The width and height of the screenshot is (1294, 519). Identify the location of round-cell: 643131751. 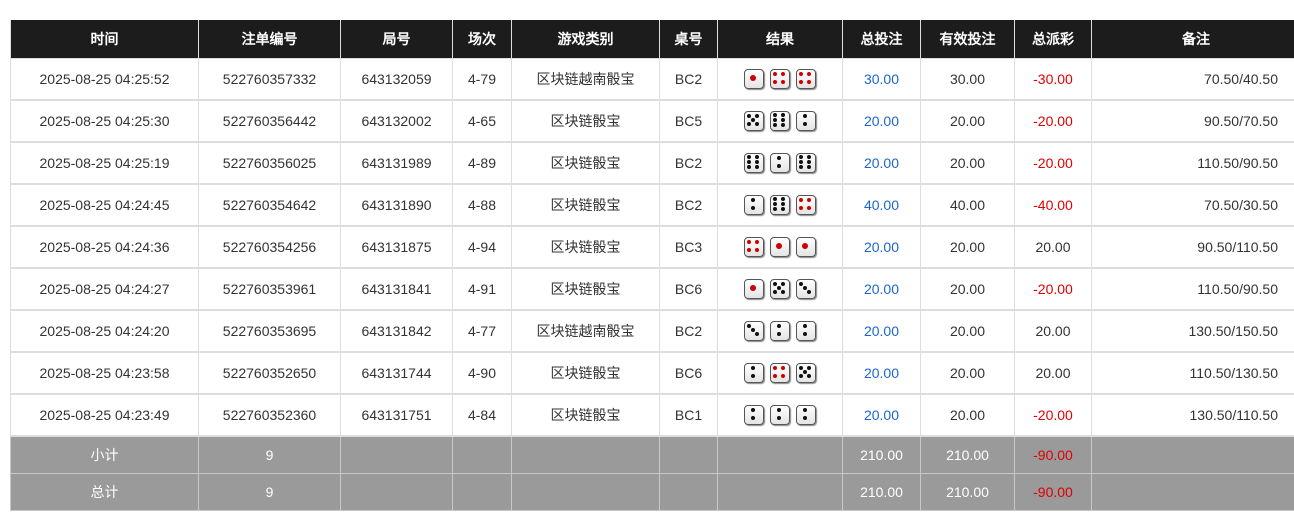
(396, 415).